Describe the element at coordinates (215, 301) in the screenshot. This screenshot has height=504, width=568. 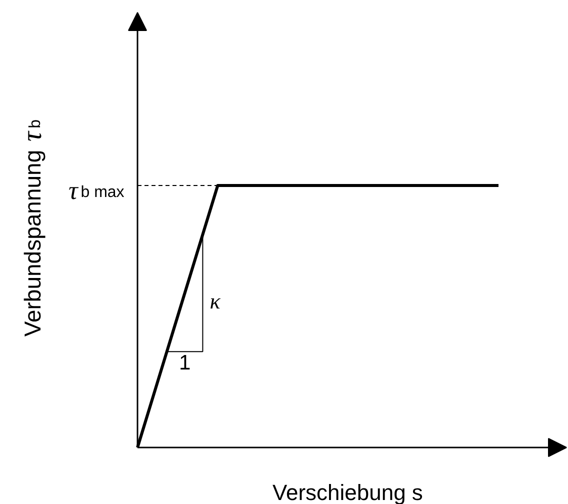
I see `annotation: κ` at that location.